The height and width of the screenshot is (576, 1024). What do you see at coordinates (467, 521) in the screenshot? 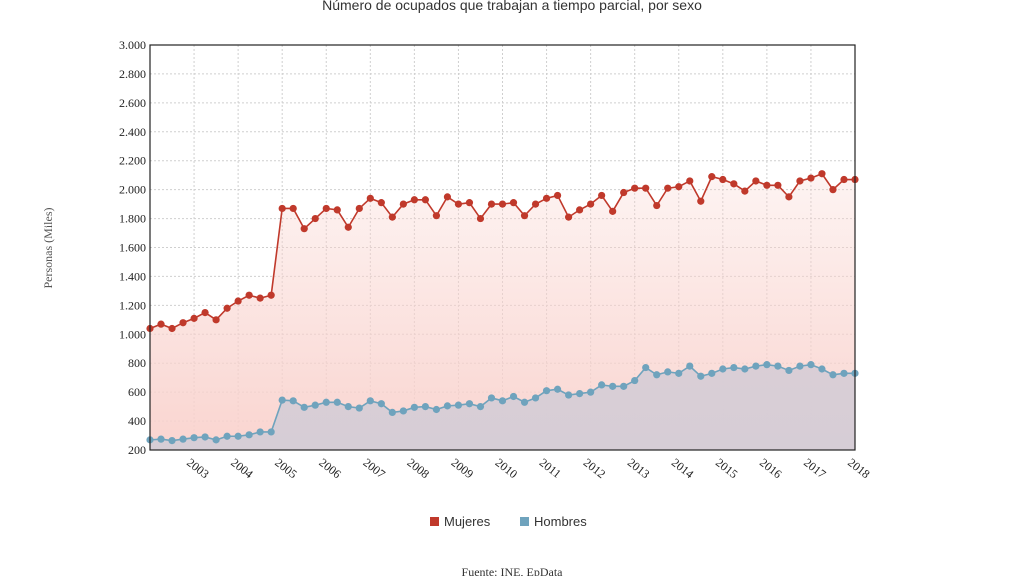
I see `legend-label-mujeres: Mujeres` at bounding box center [467, 521].